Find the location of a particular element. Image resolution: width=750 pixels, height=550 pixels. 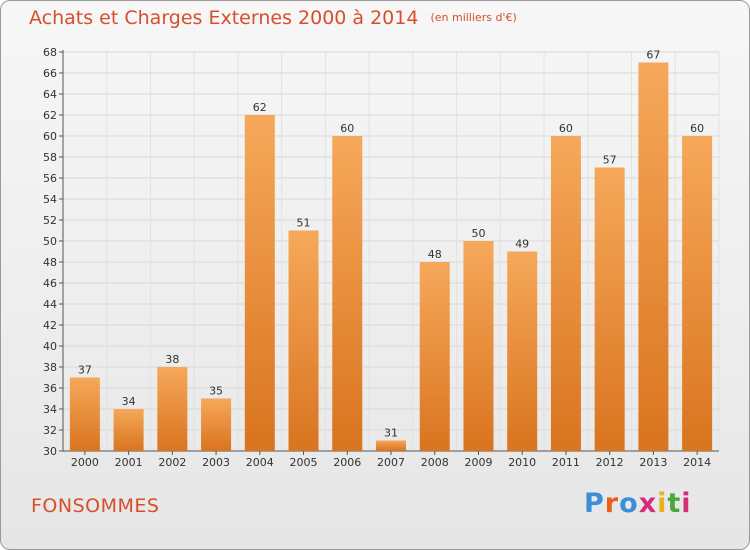

y-tick-label: 56 is located at coordinates (50, 178).